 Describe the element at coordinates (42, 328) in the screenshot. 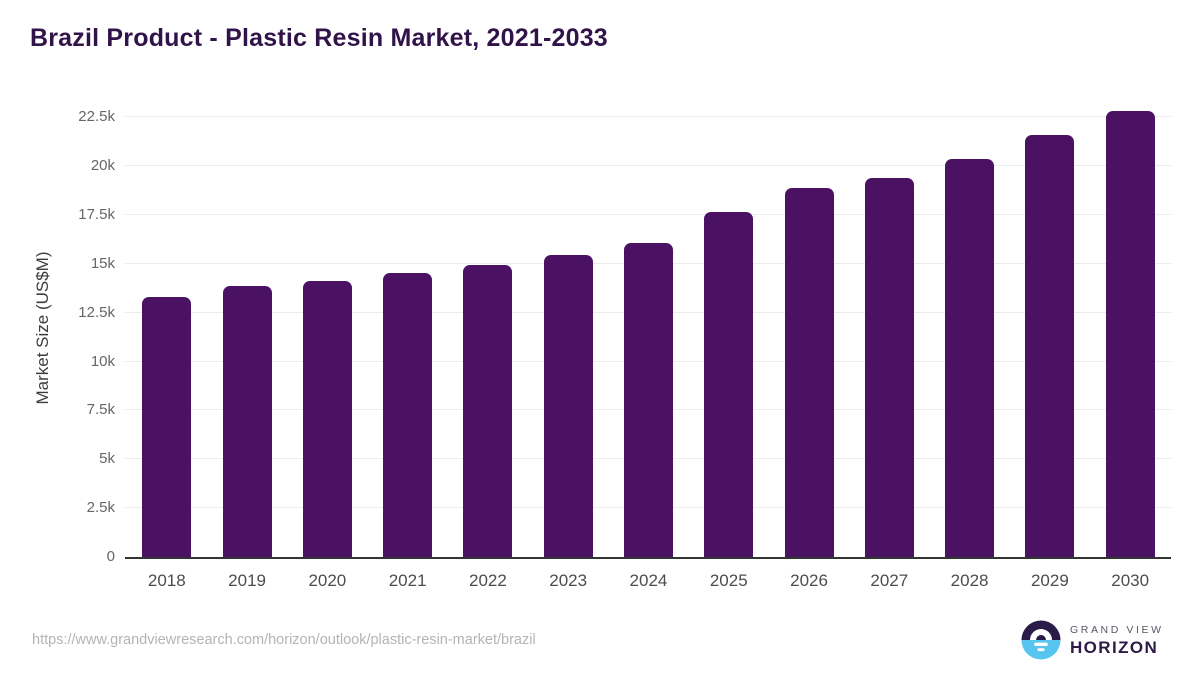

I see `y-axis-title: Market Size (US$M)` at that location.